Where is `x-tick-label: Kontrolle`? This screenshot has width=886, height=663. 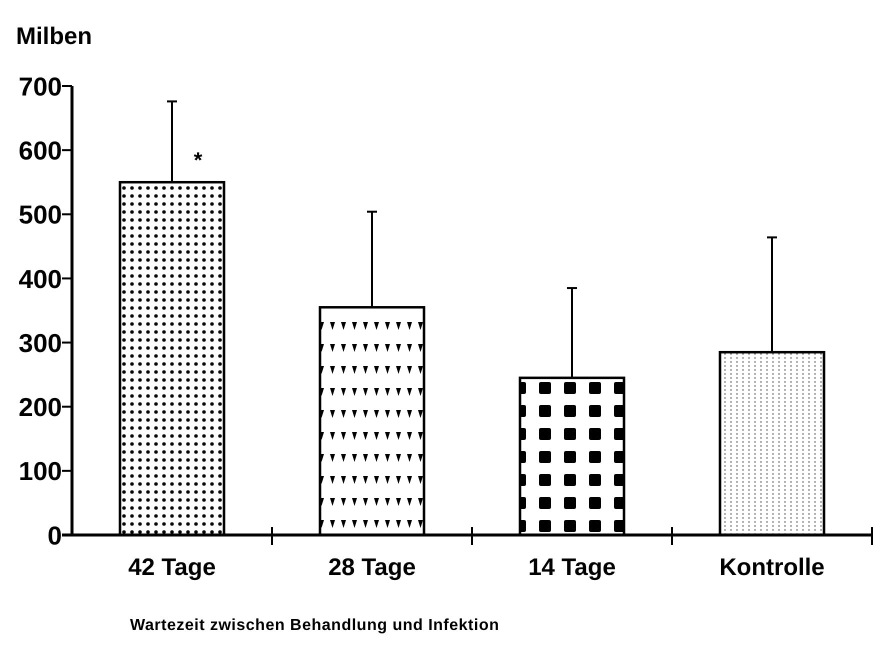
x-tick-label: Kontrolle is located at coordinates (772, 567).